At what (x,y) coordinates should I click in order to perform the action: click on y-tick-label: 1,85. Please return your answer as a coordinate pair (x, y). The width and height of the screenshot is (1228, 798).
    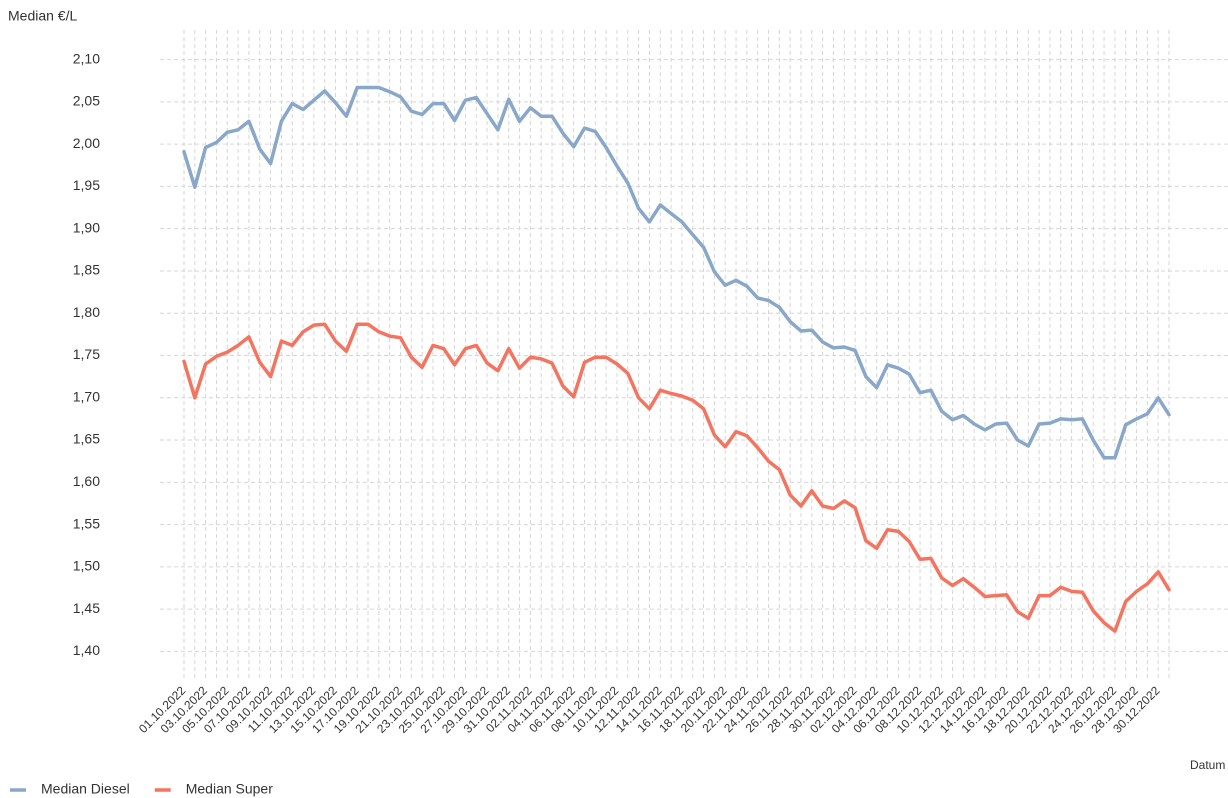
    Looking at the image, I should click on (86, 270).